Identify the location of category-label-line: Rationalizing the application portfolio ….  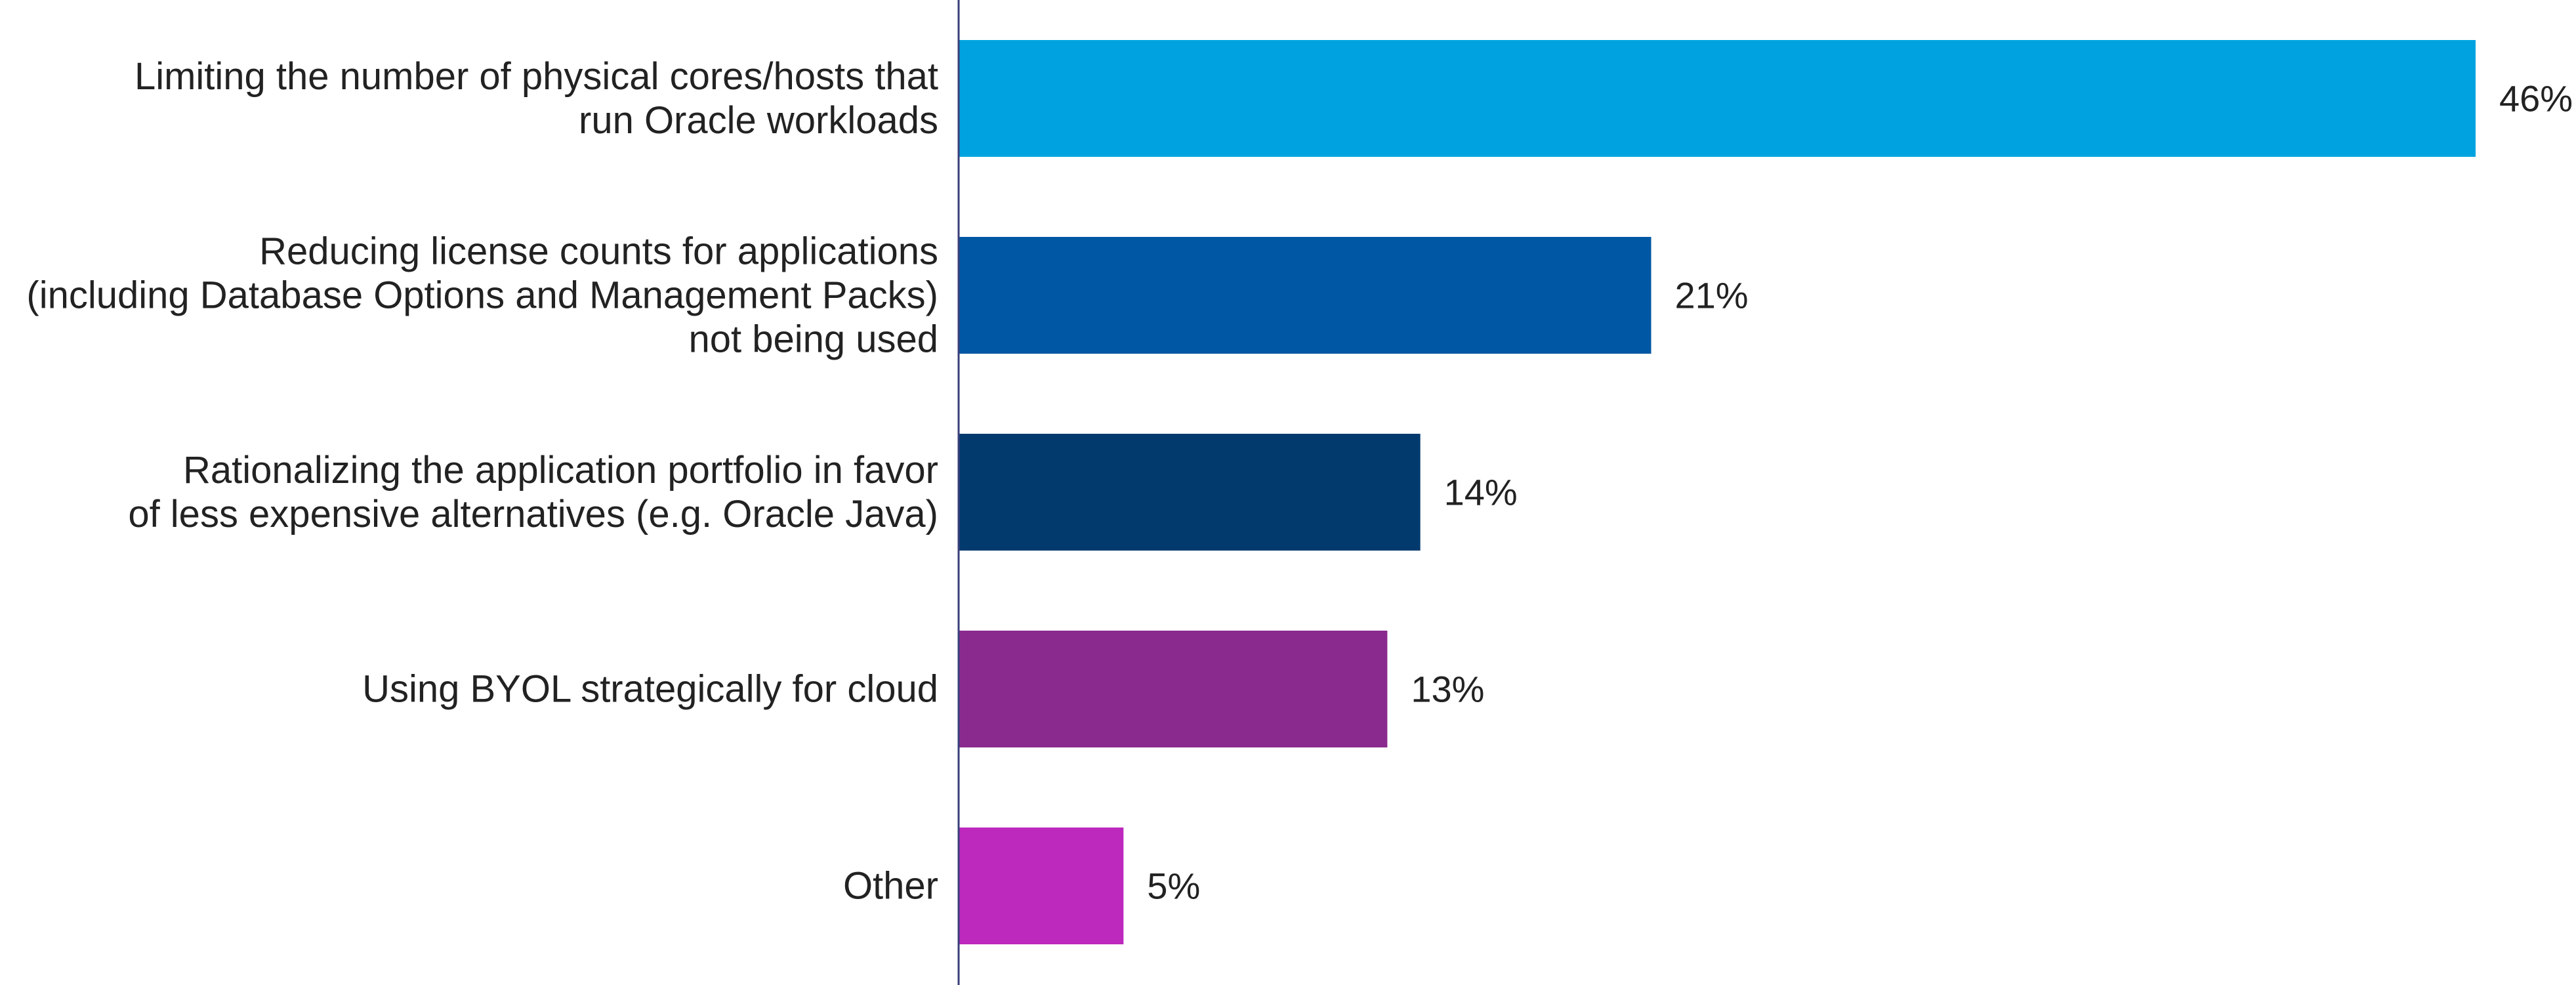
(560, 470).